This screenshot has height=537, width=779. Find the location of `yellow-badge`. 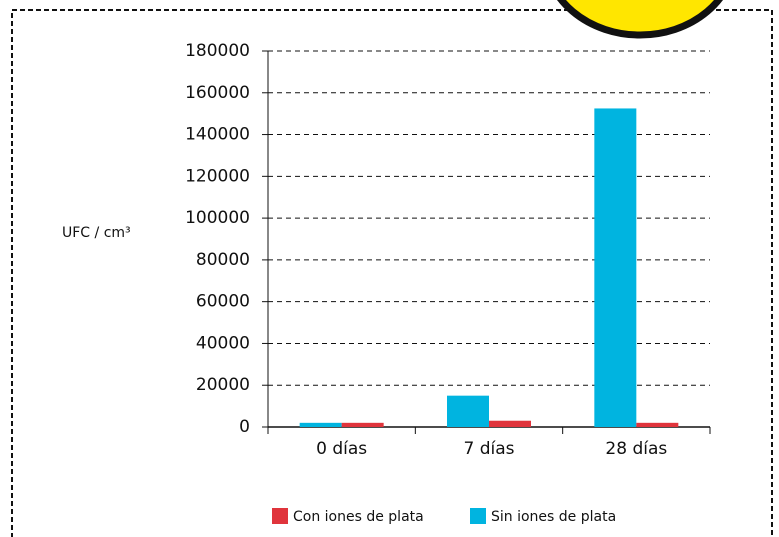

yellow-badge is located at coordinates (640, 19).